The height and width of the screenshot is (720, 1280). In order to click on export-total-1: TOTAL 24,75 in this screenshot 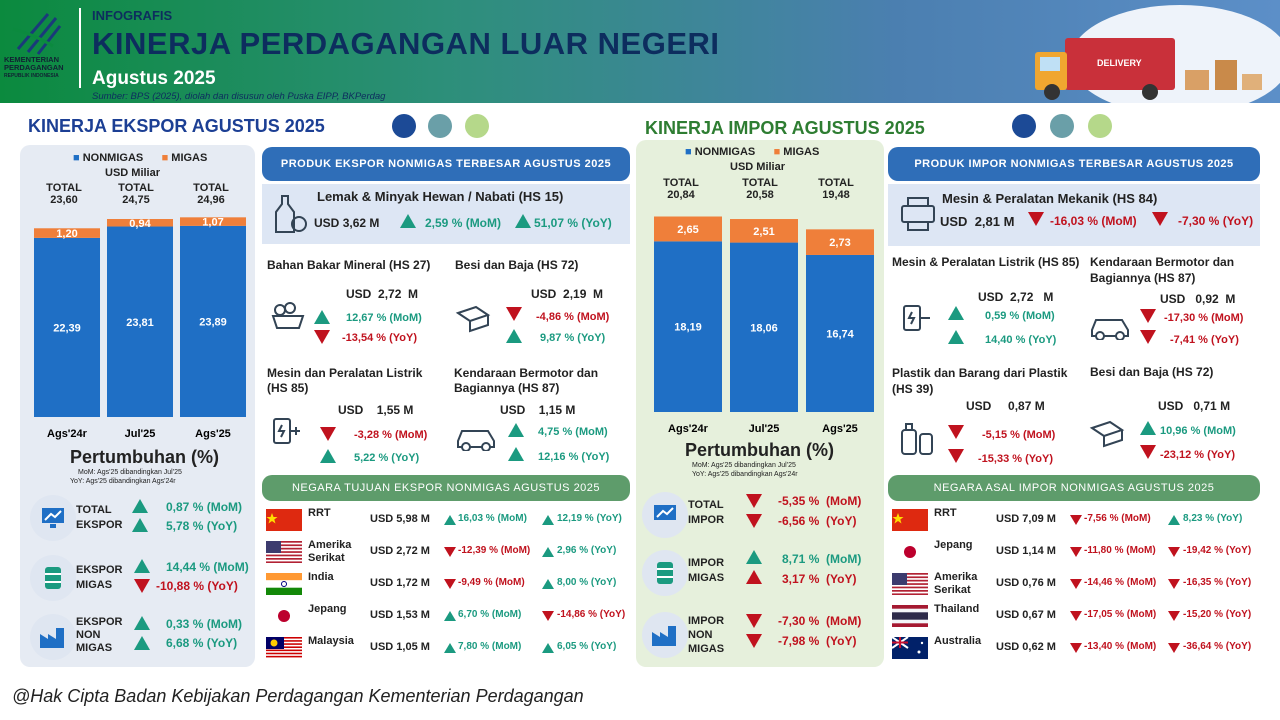, I will do `click(136, 194)`.